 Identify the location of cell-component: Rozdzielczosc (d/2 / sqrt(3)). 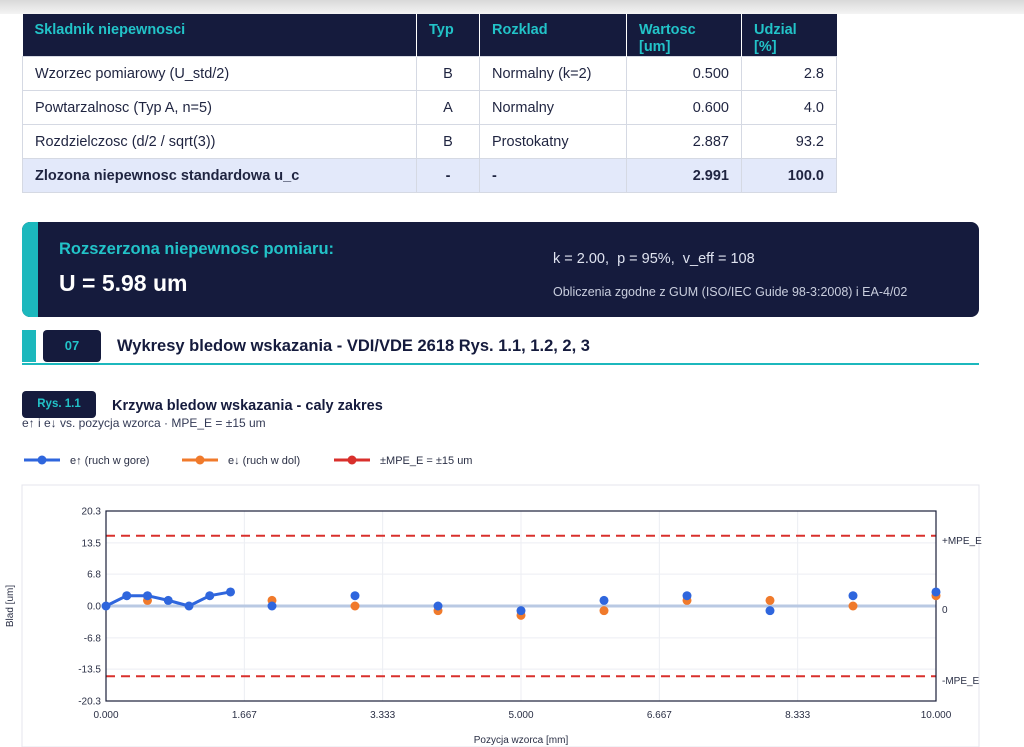
(219, 141).